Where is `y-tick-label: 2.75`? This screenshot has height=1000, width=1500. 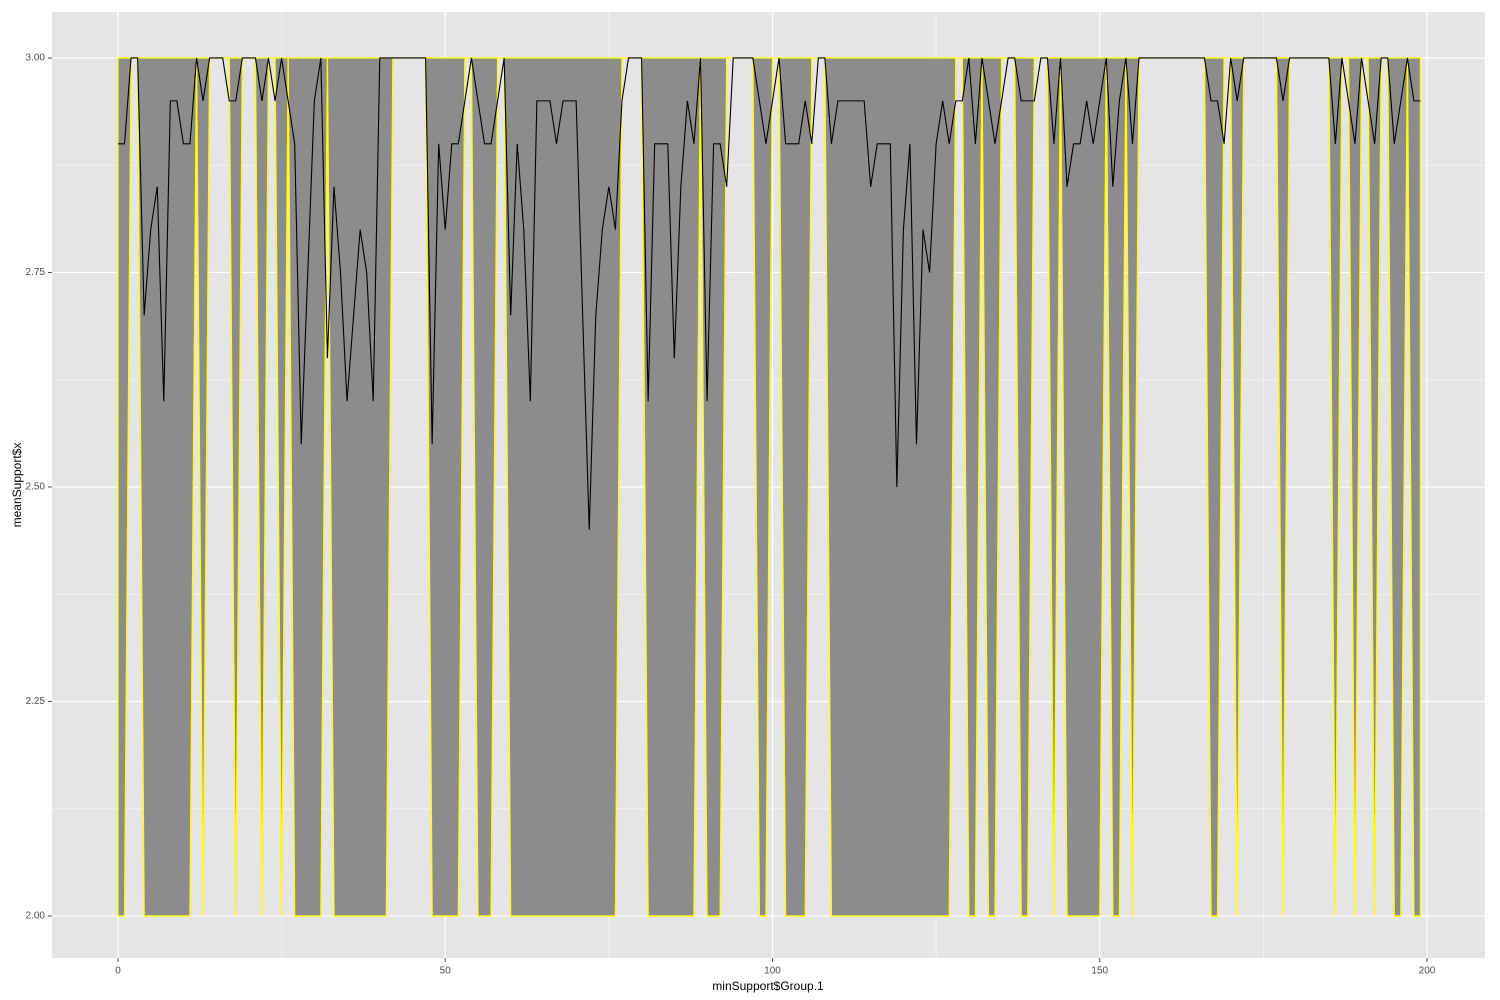
y-tick-label: 2.75 is located at coordinates (36, 272).